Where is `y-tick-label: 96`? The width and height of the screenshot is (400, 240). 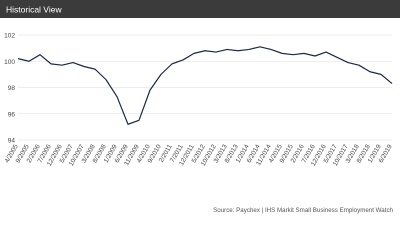 y-tick-label: 96 is located at coordinates (12, 114).